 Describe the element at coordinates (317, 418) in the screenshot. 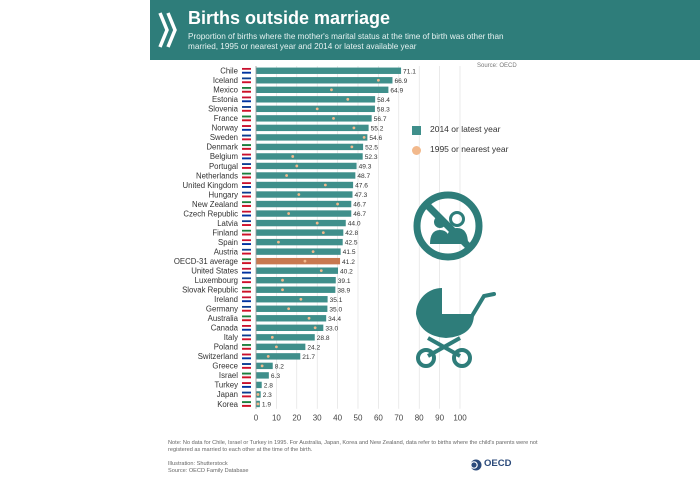

I see `x-tick-label: 30` at that location.